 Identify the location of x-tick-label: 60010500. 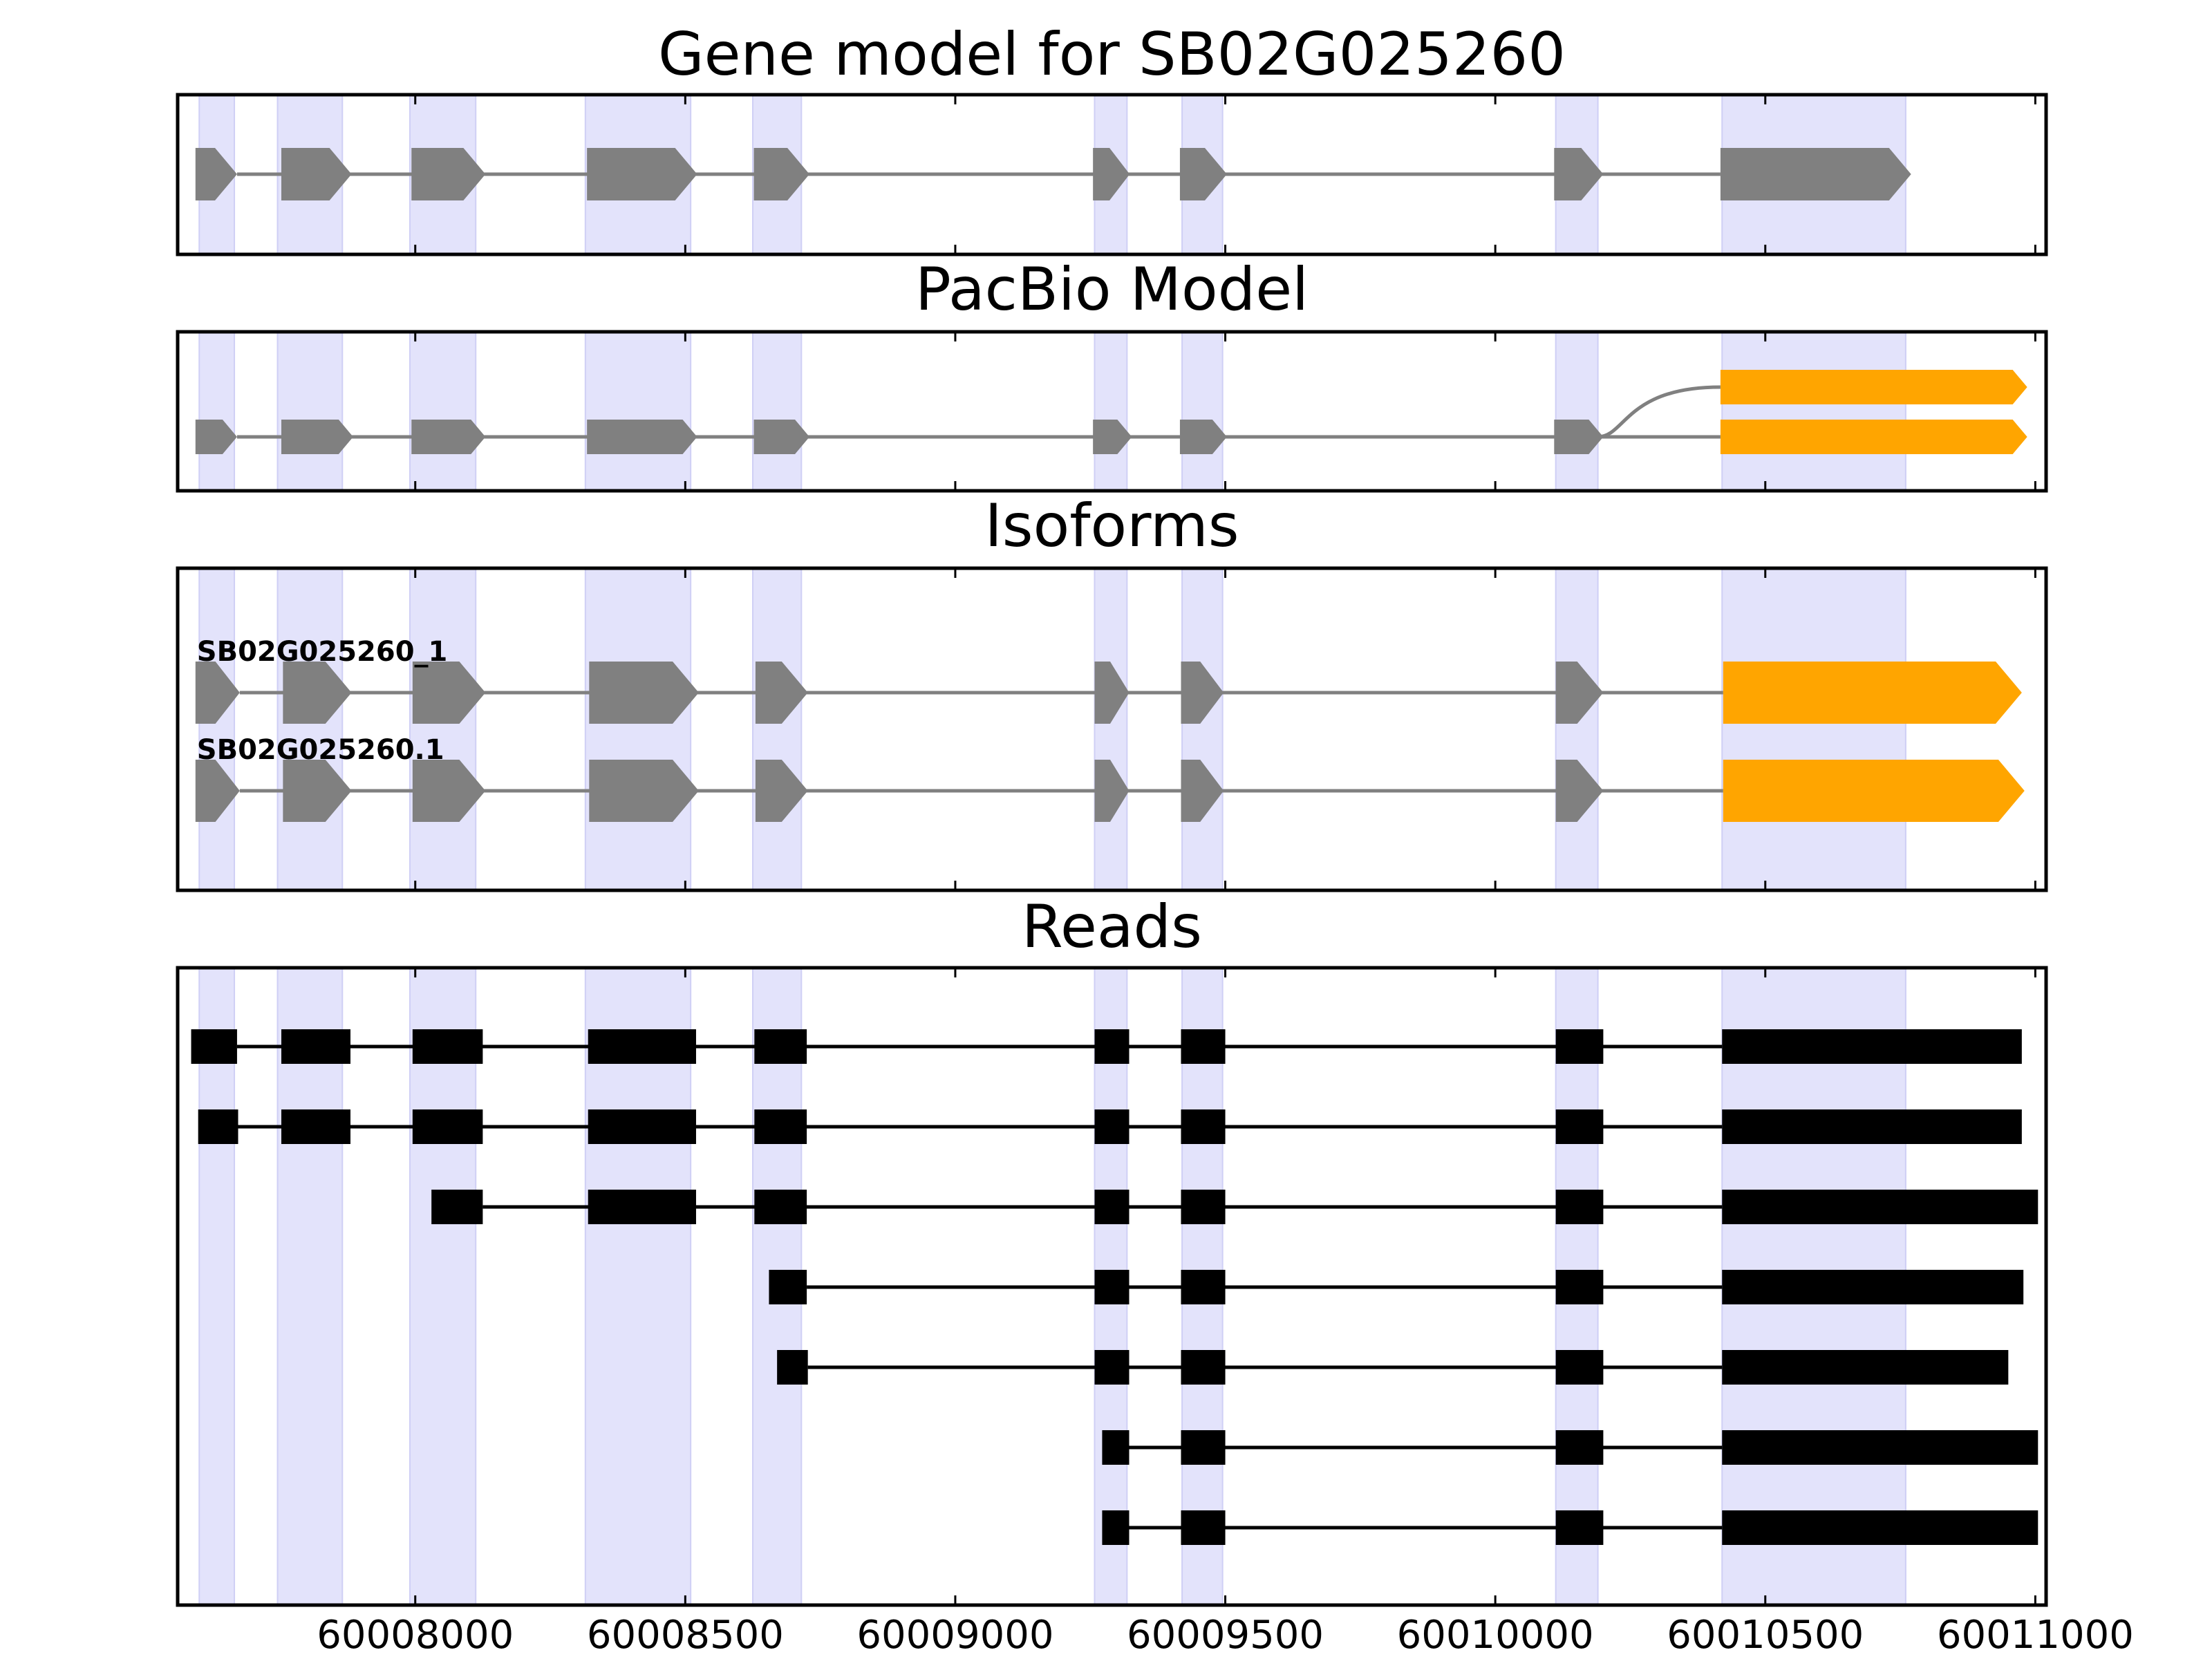
(1765, 1635).